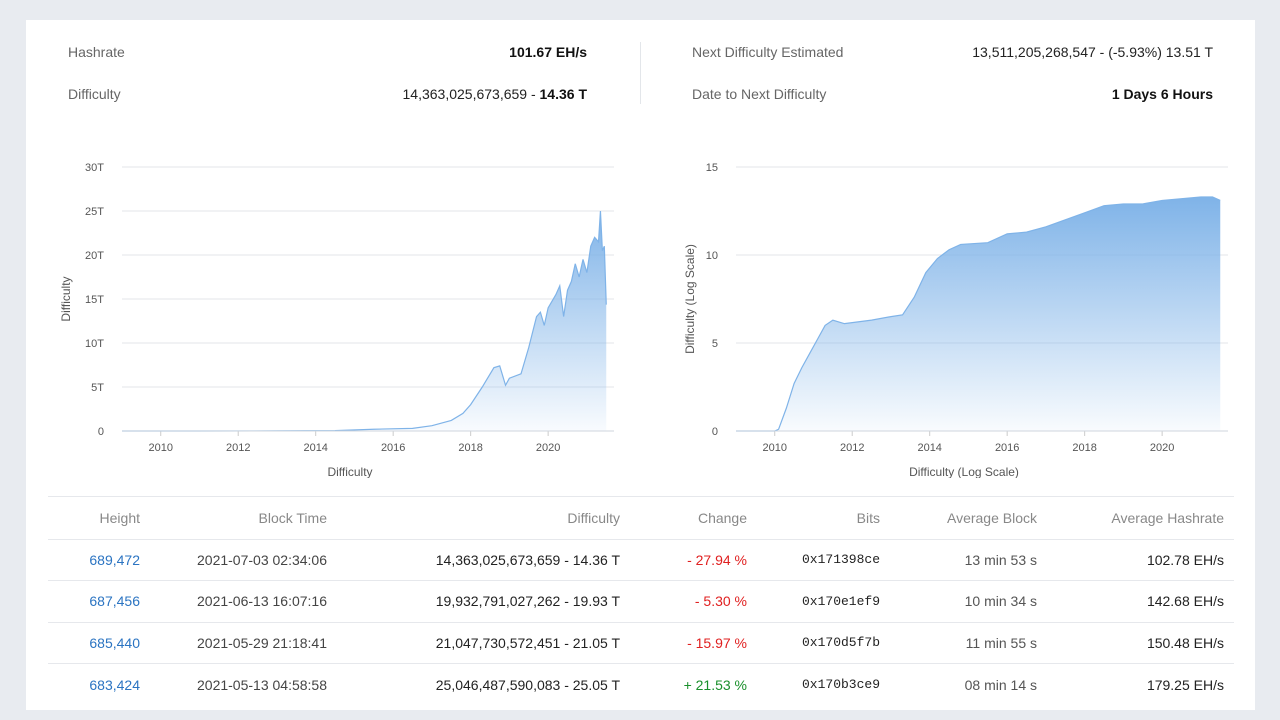  Describe the element at coordinates (759, 94) in the screenshot. I see `date-next-difficulty-label: Date to Next Difficulty` at that location.